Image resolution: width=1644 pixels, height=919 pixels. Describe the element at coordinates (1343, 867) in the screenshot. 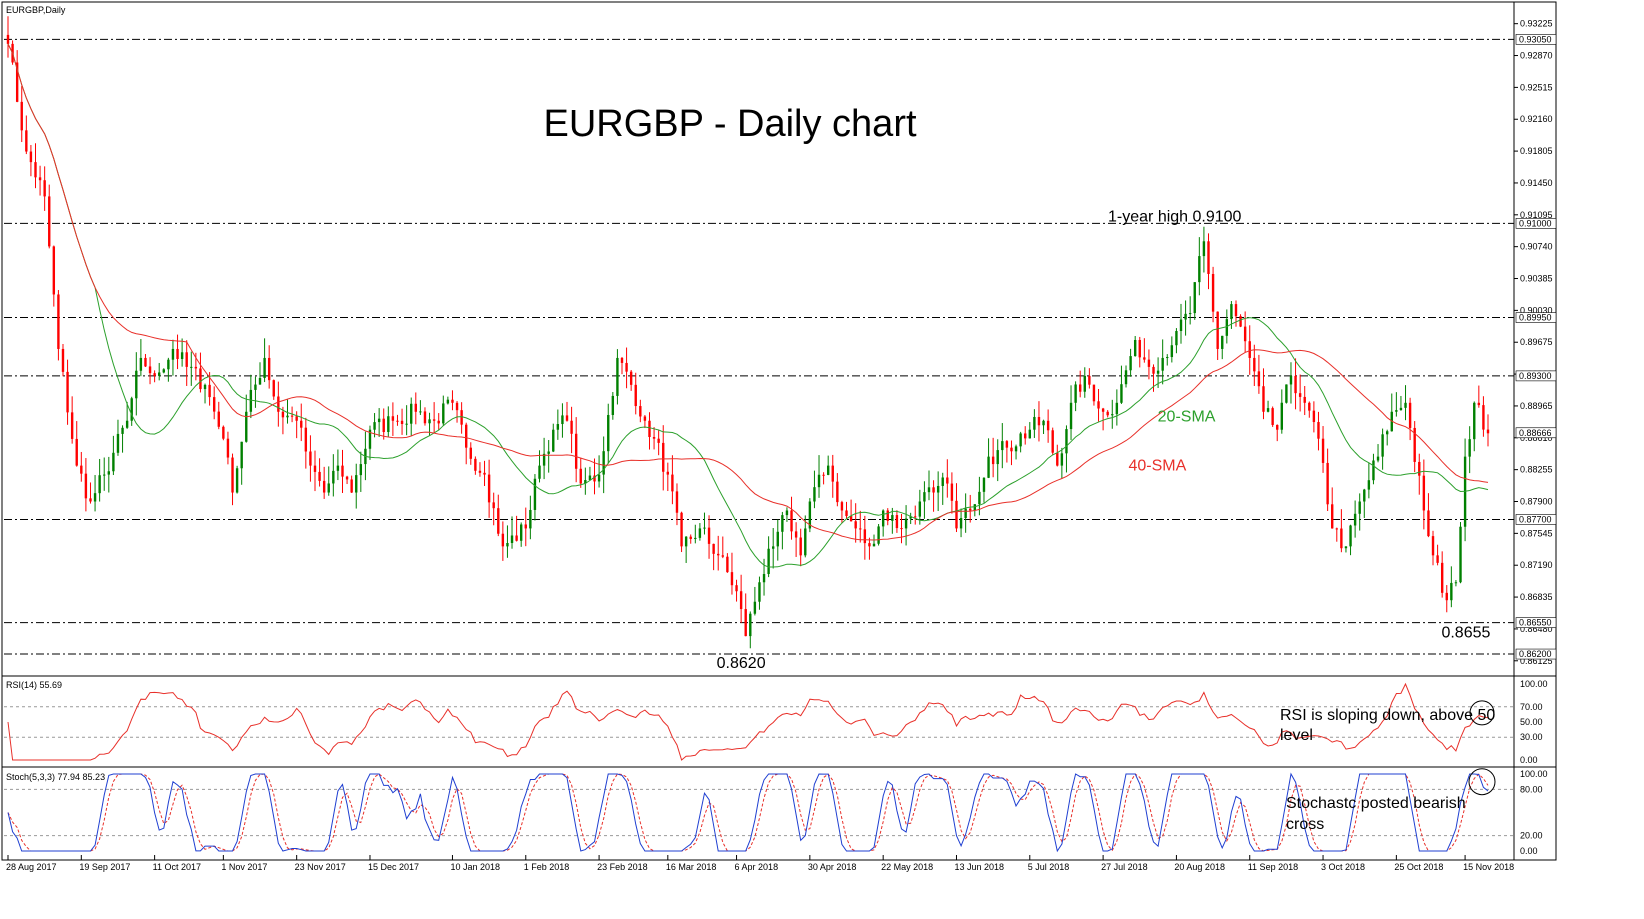

I see `time-axis-label: 3 Oct 2018` at that location.